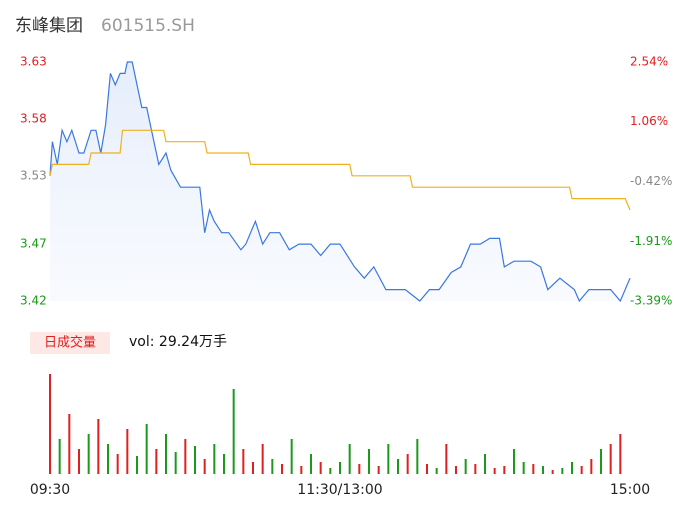  What do you see at coordinates (651, 181) in the screenshot?
I see `y2-tick-label: -0.42%` at bounding box center [651, 181].